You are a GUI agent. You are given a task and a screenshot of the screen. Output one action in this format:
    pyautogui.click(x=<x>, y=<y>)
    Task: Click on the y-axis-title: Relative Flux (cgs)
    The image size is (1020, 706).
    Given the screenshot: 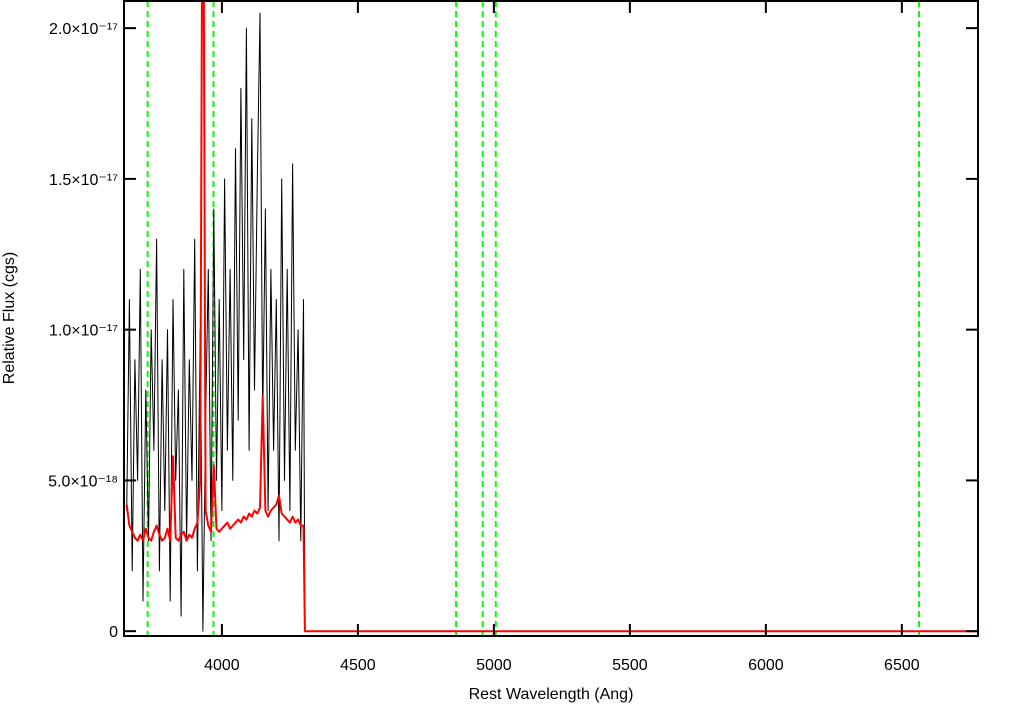 What is the action you would take?
    pyautogui.click(x=9, y=318)
    